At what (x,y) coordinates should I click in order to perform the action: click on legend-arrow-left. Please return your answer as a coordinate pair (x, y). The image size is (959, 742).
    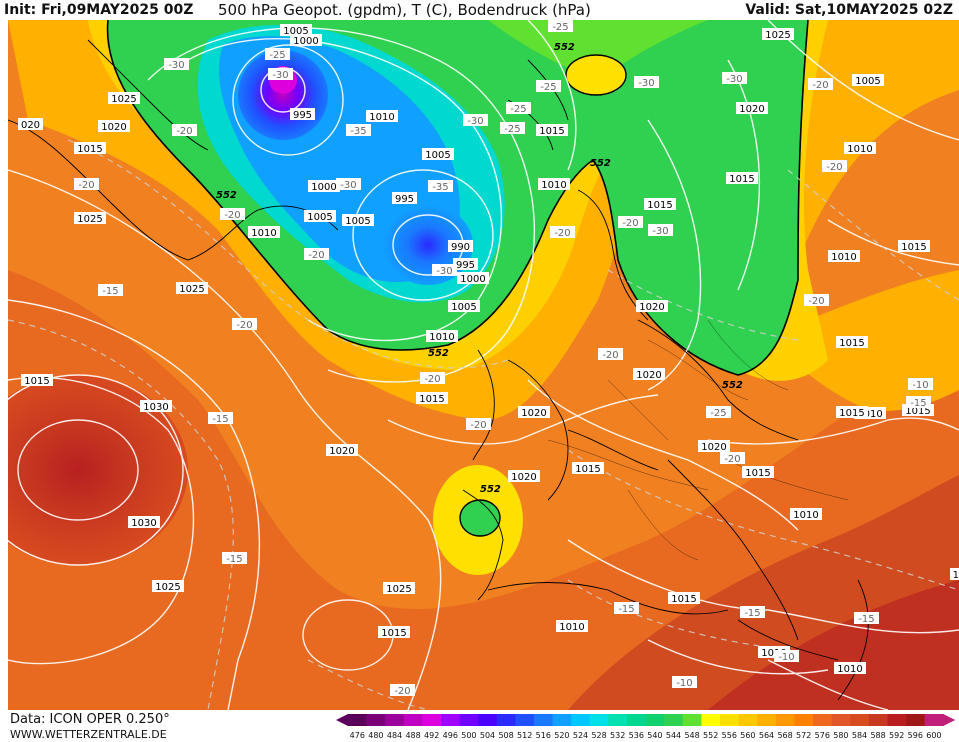
    Looking at the image, I should click on (342, 720).